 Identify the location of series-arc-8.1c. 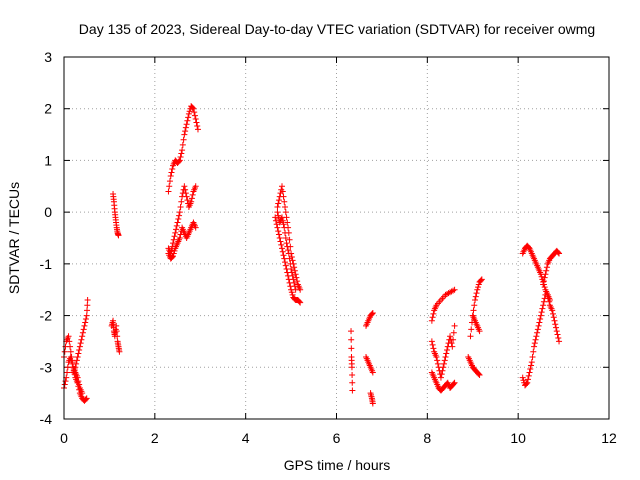
(443, 351).